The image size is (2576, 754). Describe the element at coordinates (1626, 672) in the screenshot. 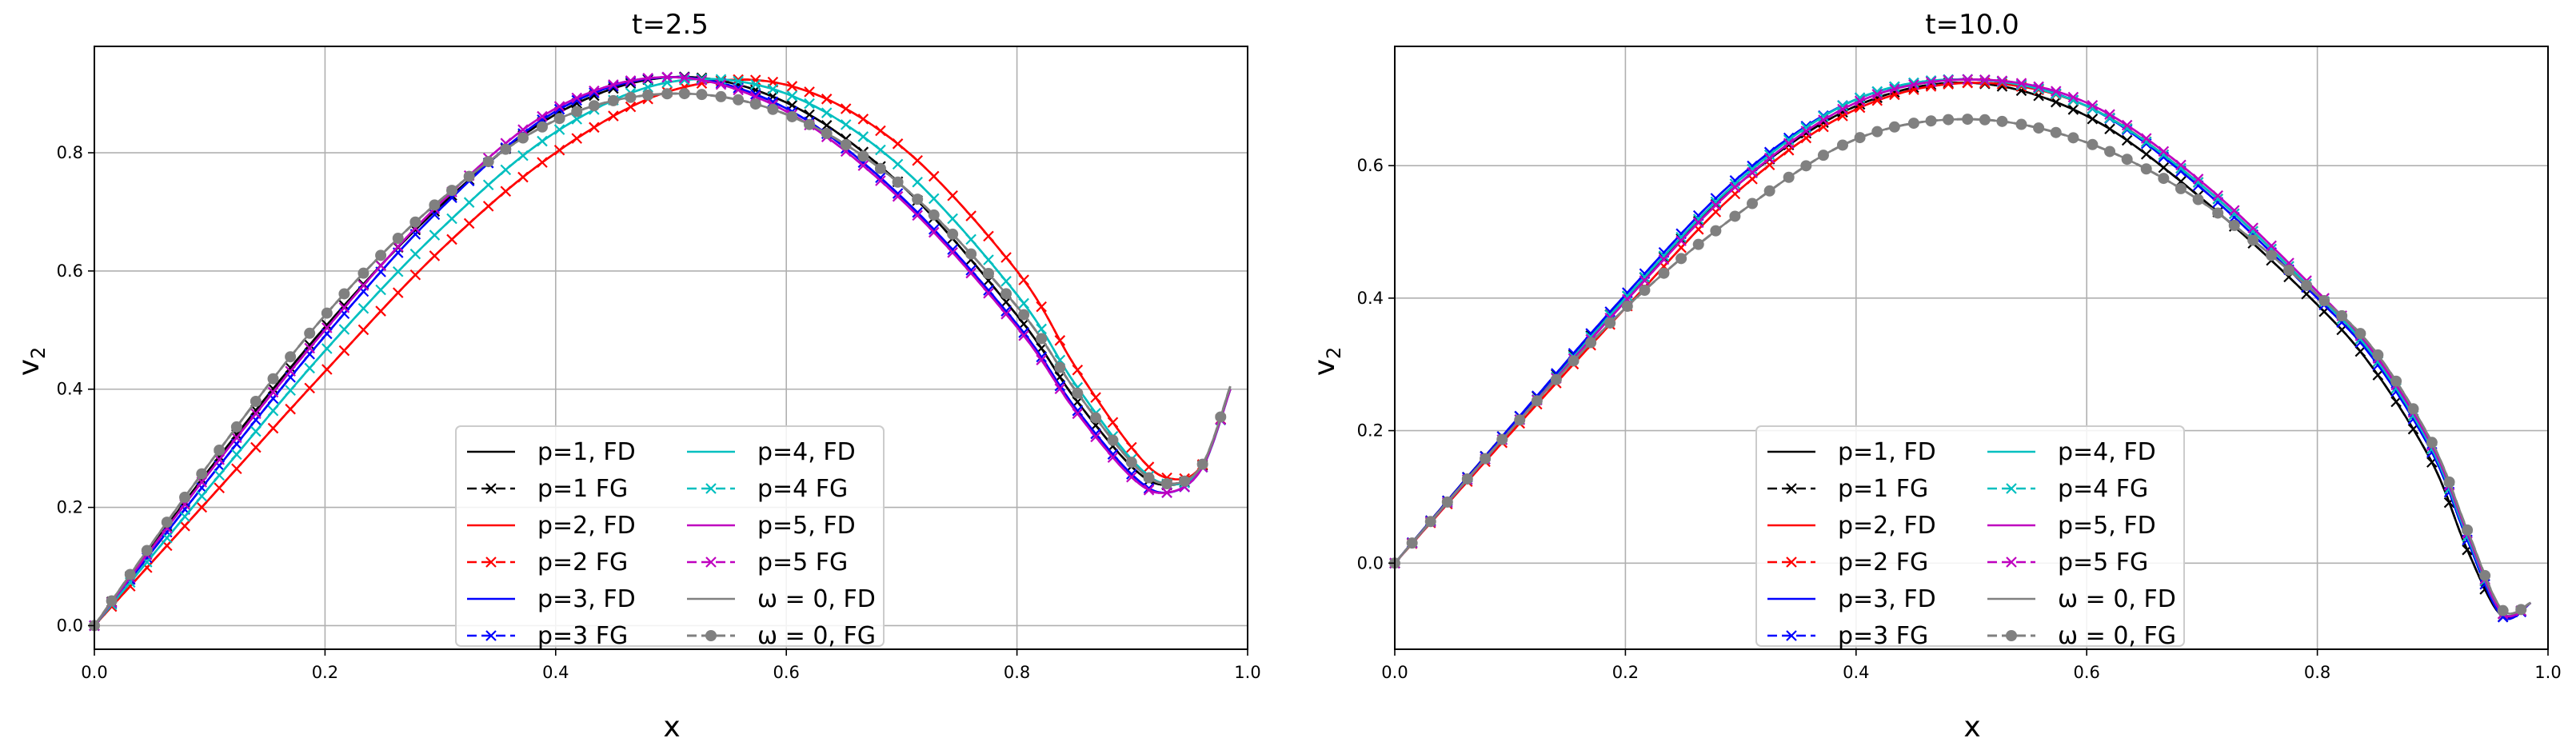

I see `x-tick-label: 0.2` at that location.